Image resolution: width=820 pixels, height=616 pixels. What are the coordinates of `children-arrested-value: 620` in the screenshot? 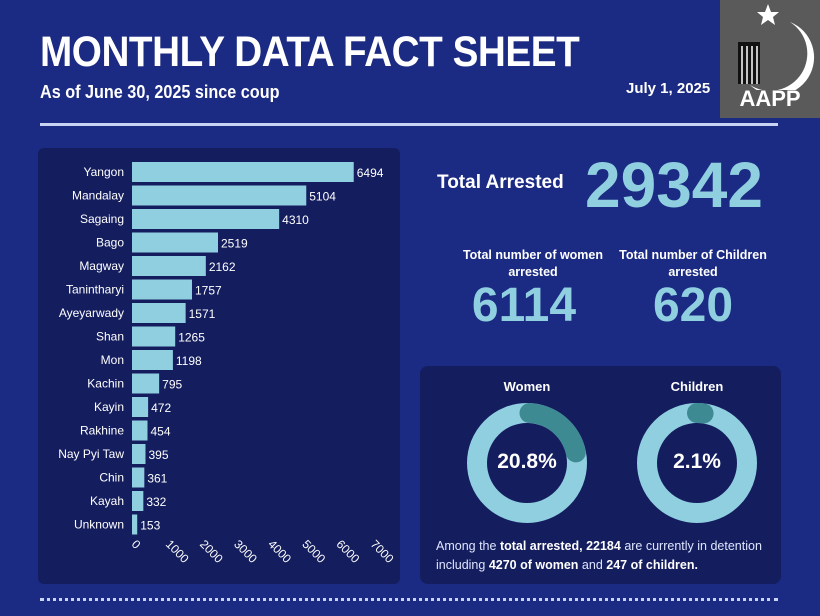 It's located at (693, 305).